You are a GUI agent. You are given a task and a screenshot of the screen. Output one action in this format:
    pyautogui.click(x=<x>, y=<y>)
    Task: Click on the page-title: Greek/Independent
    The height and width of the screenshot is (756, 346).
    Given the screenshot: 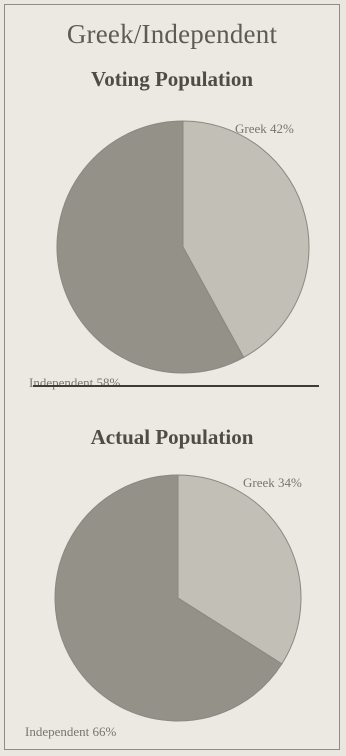 What is the action you would take?
    pyautogui.click(x=172, y=34)
    